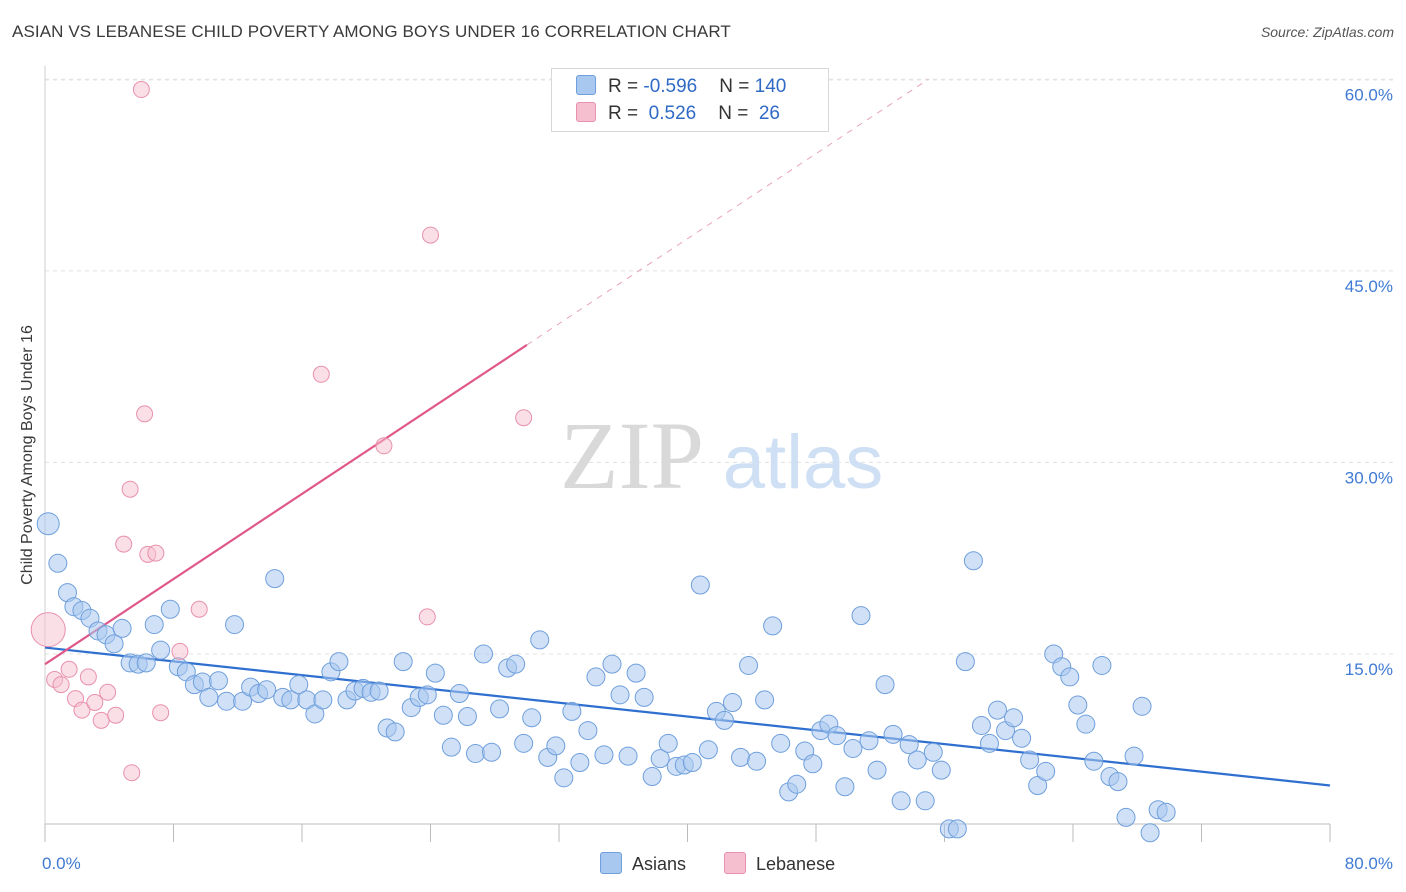  I want to click on legend-row-lebanese: R = 0.526 N = 26, so click(678, 113).